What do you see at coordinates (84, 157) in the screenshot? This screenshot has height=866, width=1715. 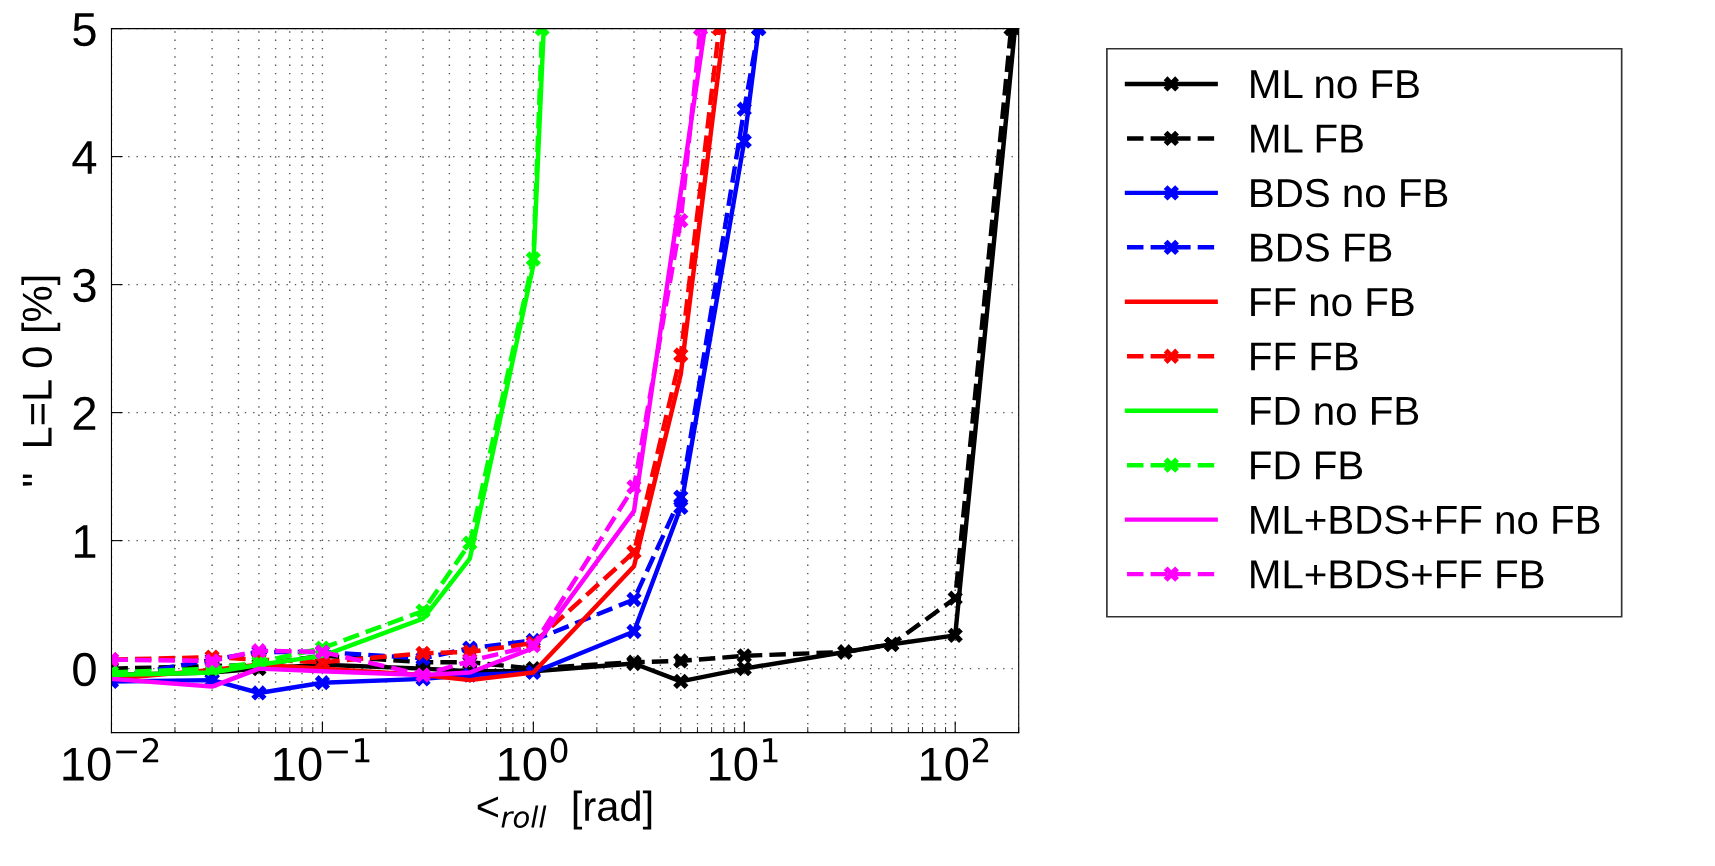 I see `y-tick-label: 4` at bounding box center [84, 157].